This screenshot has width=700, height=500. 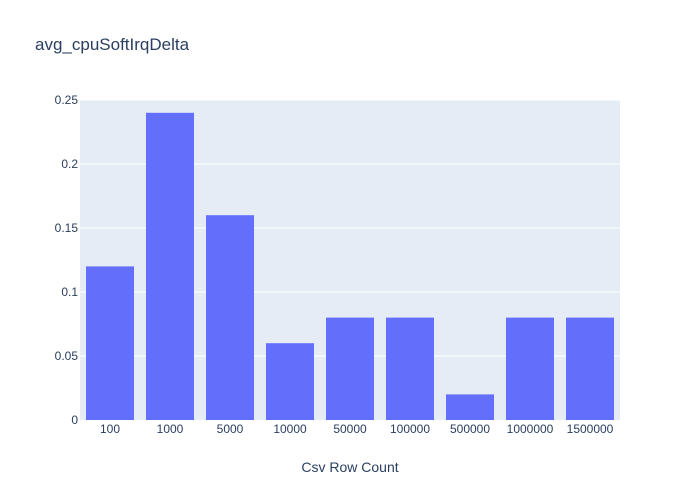 I want to click on y-tick-labels: 0 0.05 0.1 0.15 0.2 0.25, so click(x=67, y=260).